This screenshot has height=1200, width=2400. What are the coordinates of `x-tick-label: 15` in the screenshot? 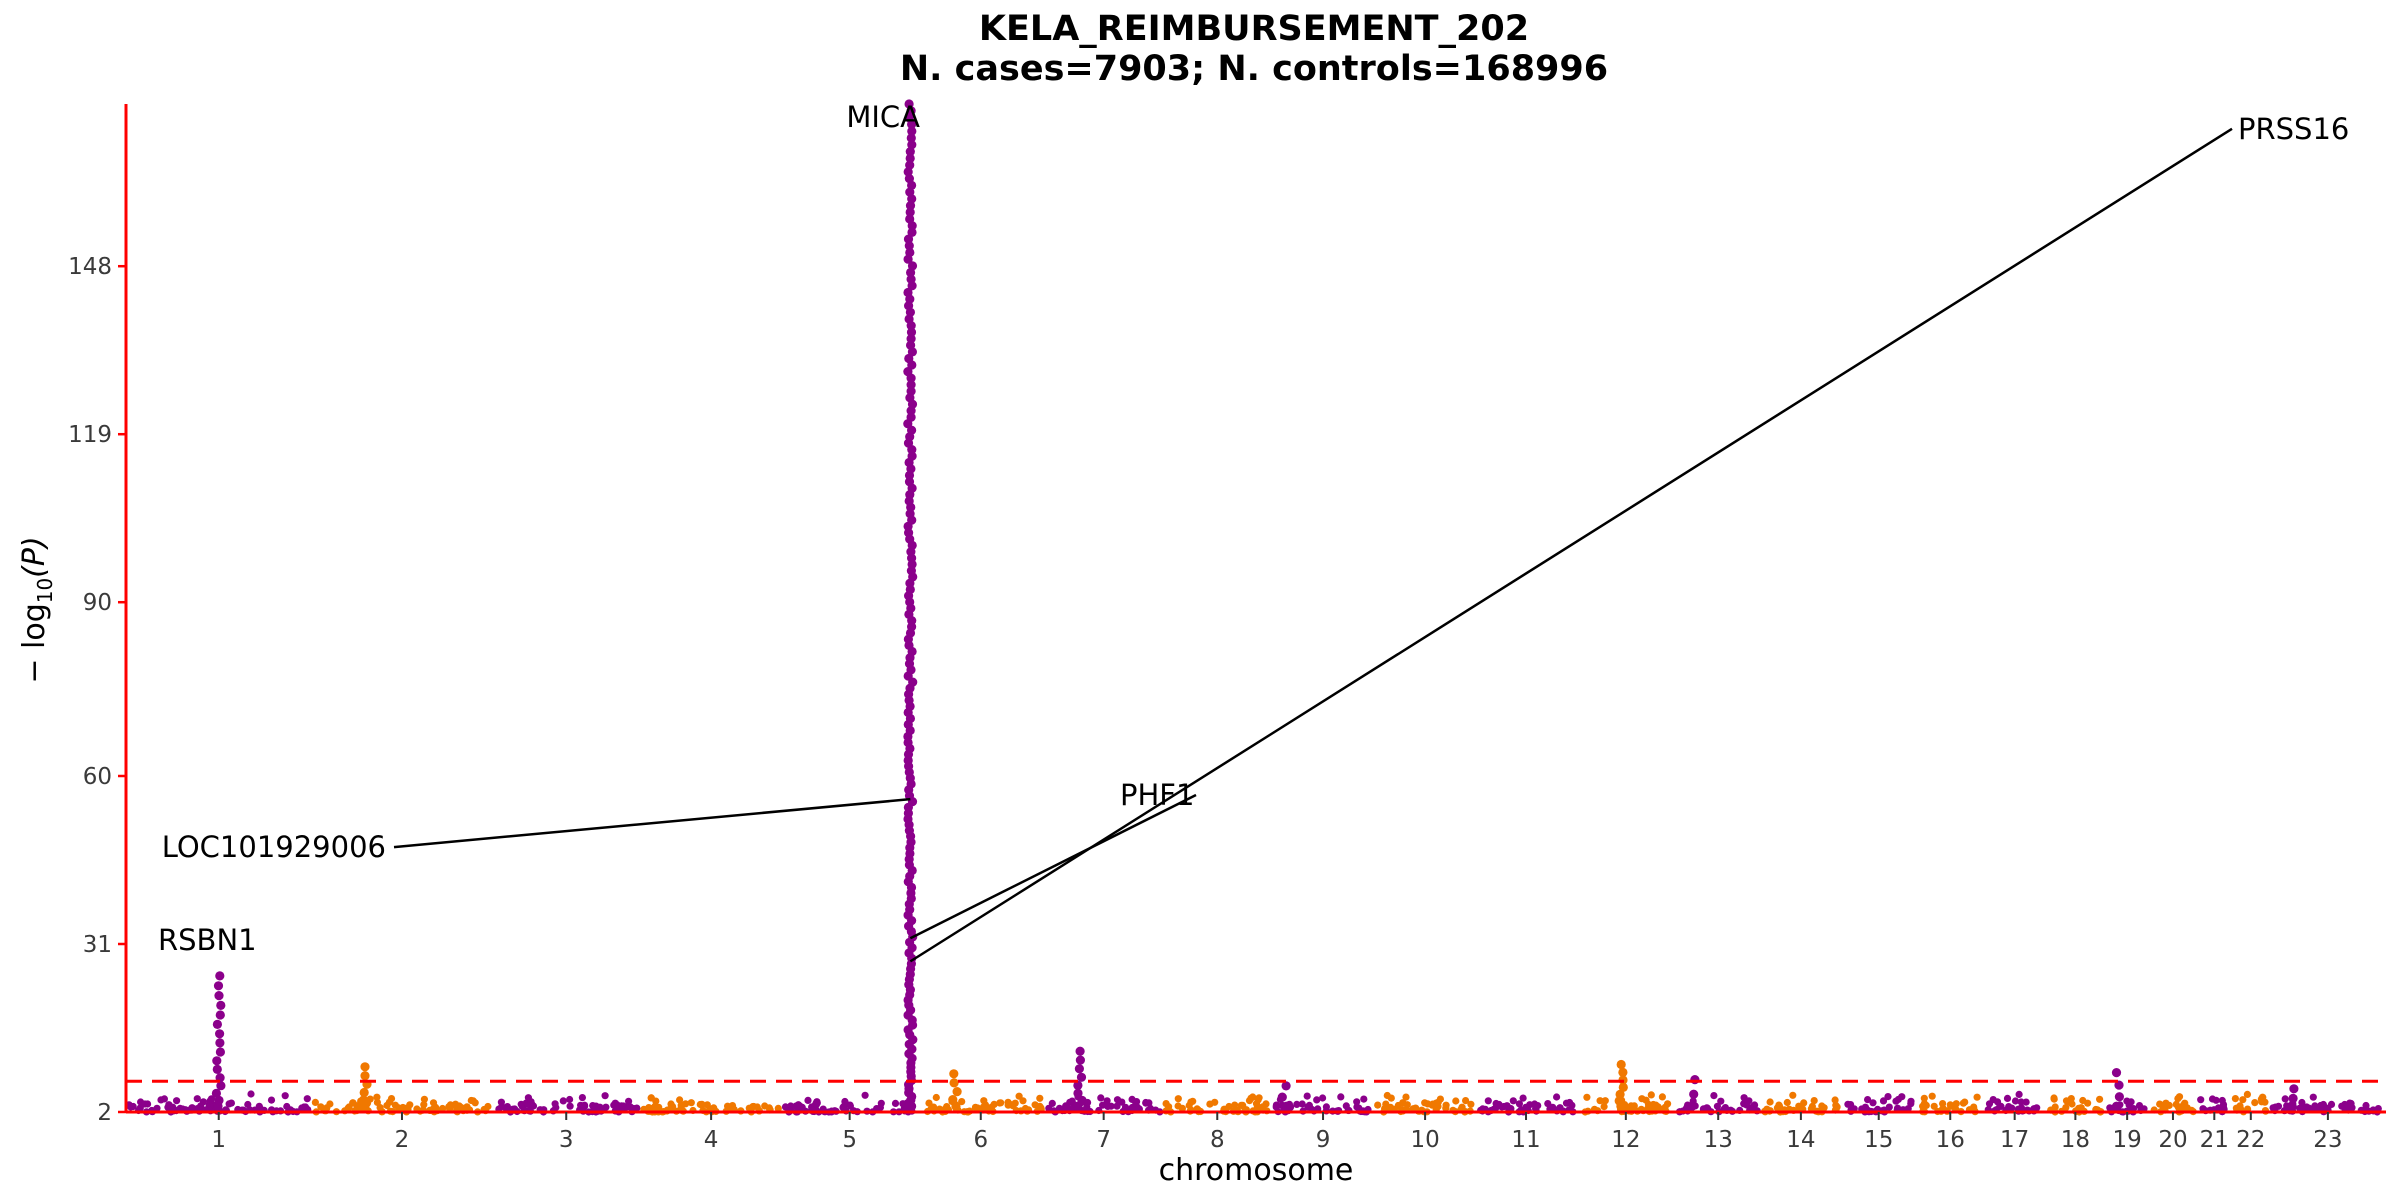 It's located at (1878, 1140).